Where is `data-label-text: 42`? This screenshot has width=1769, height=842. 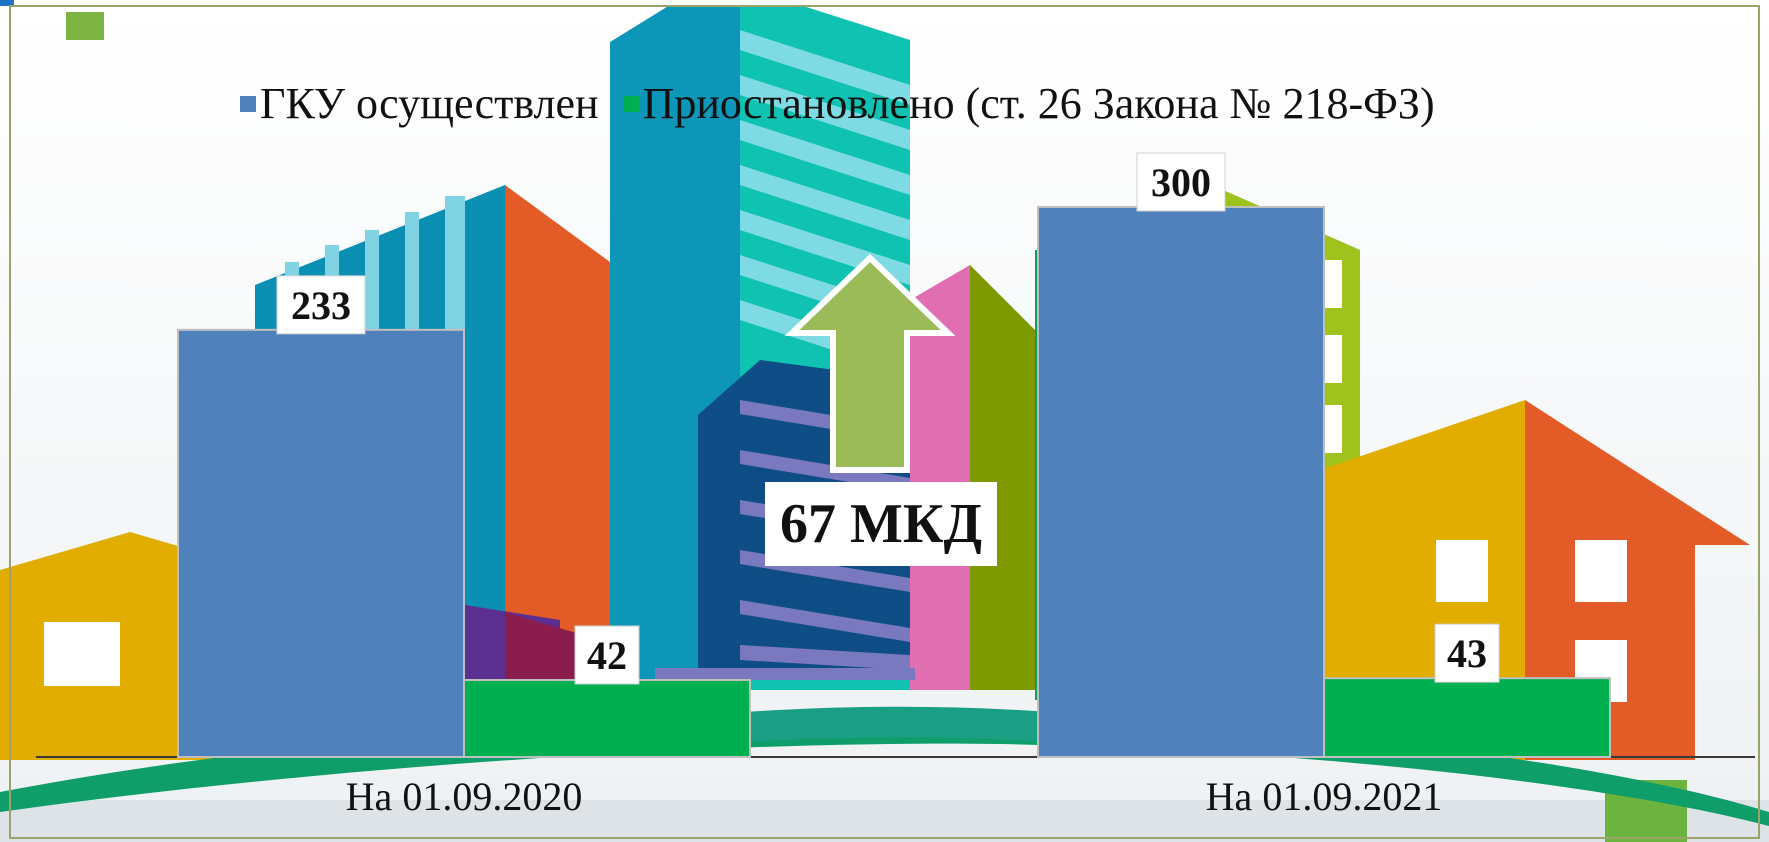
data-label-text: 42 is located at coordinates (607, 655).